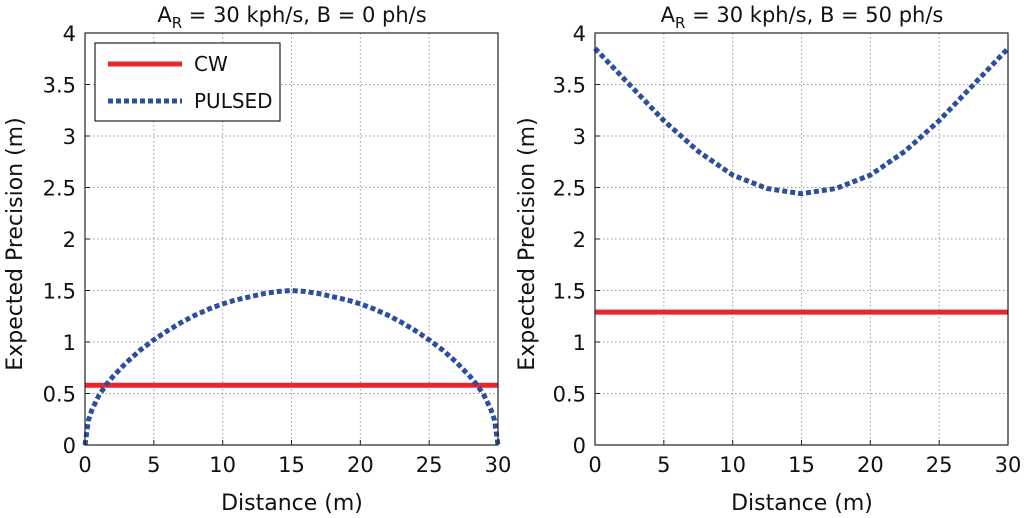  Describe the element at coordinates (59, 395) in the screenshot. I see `left-y-tick-label: 0.5` at that location.